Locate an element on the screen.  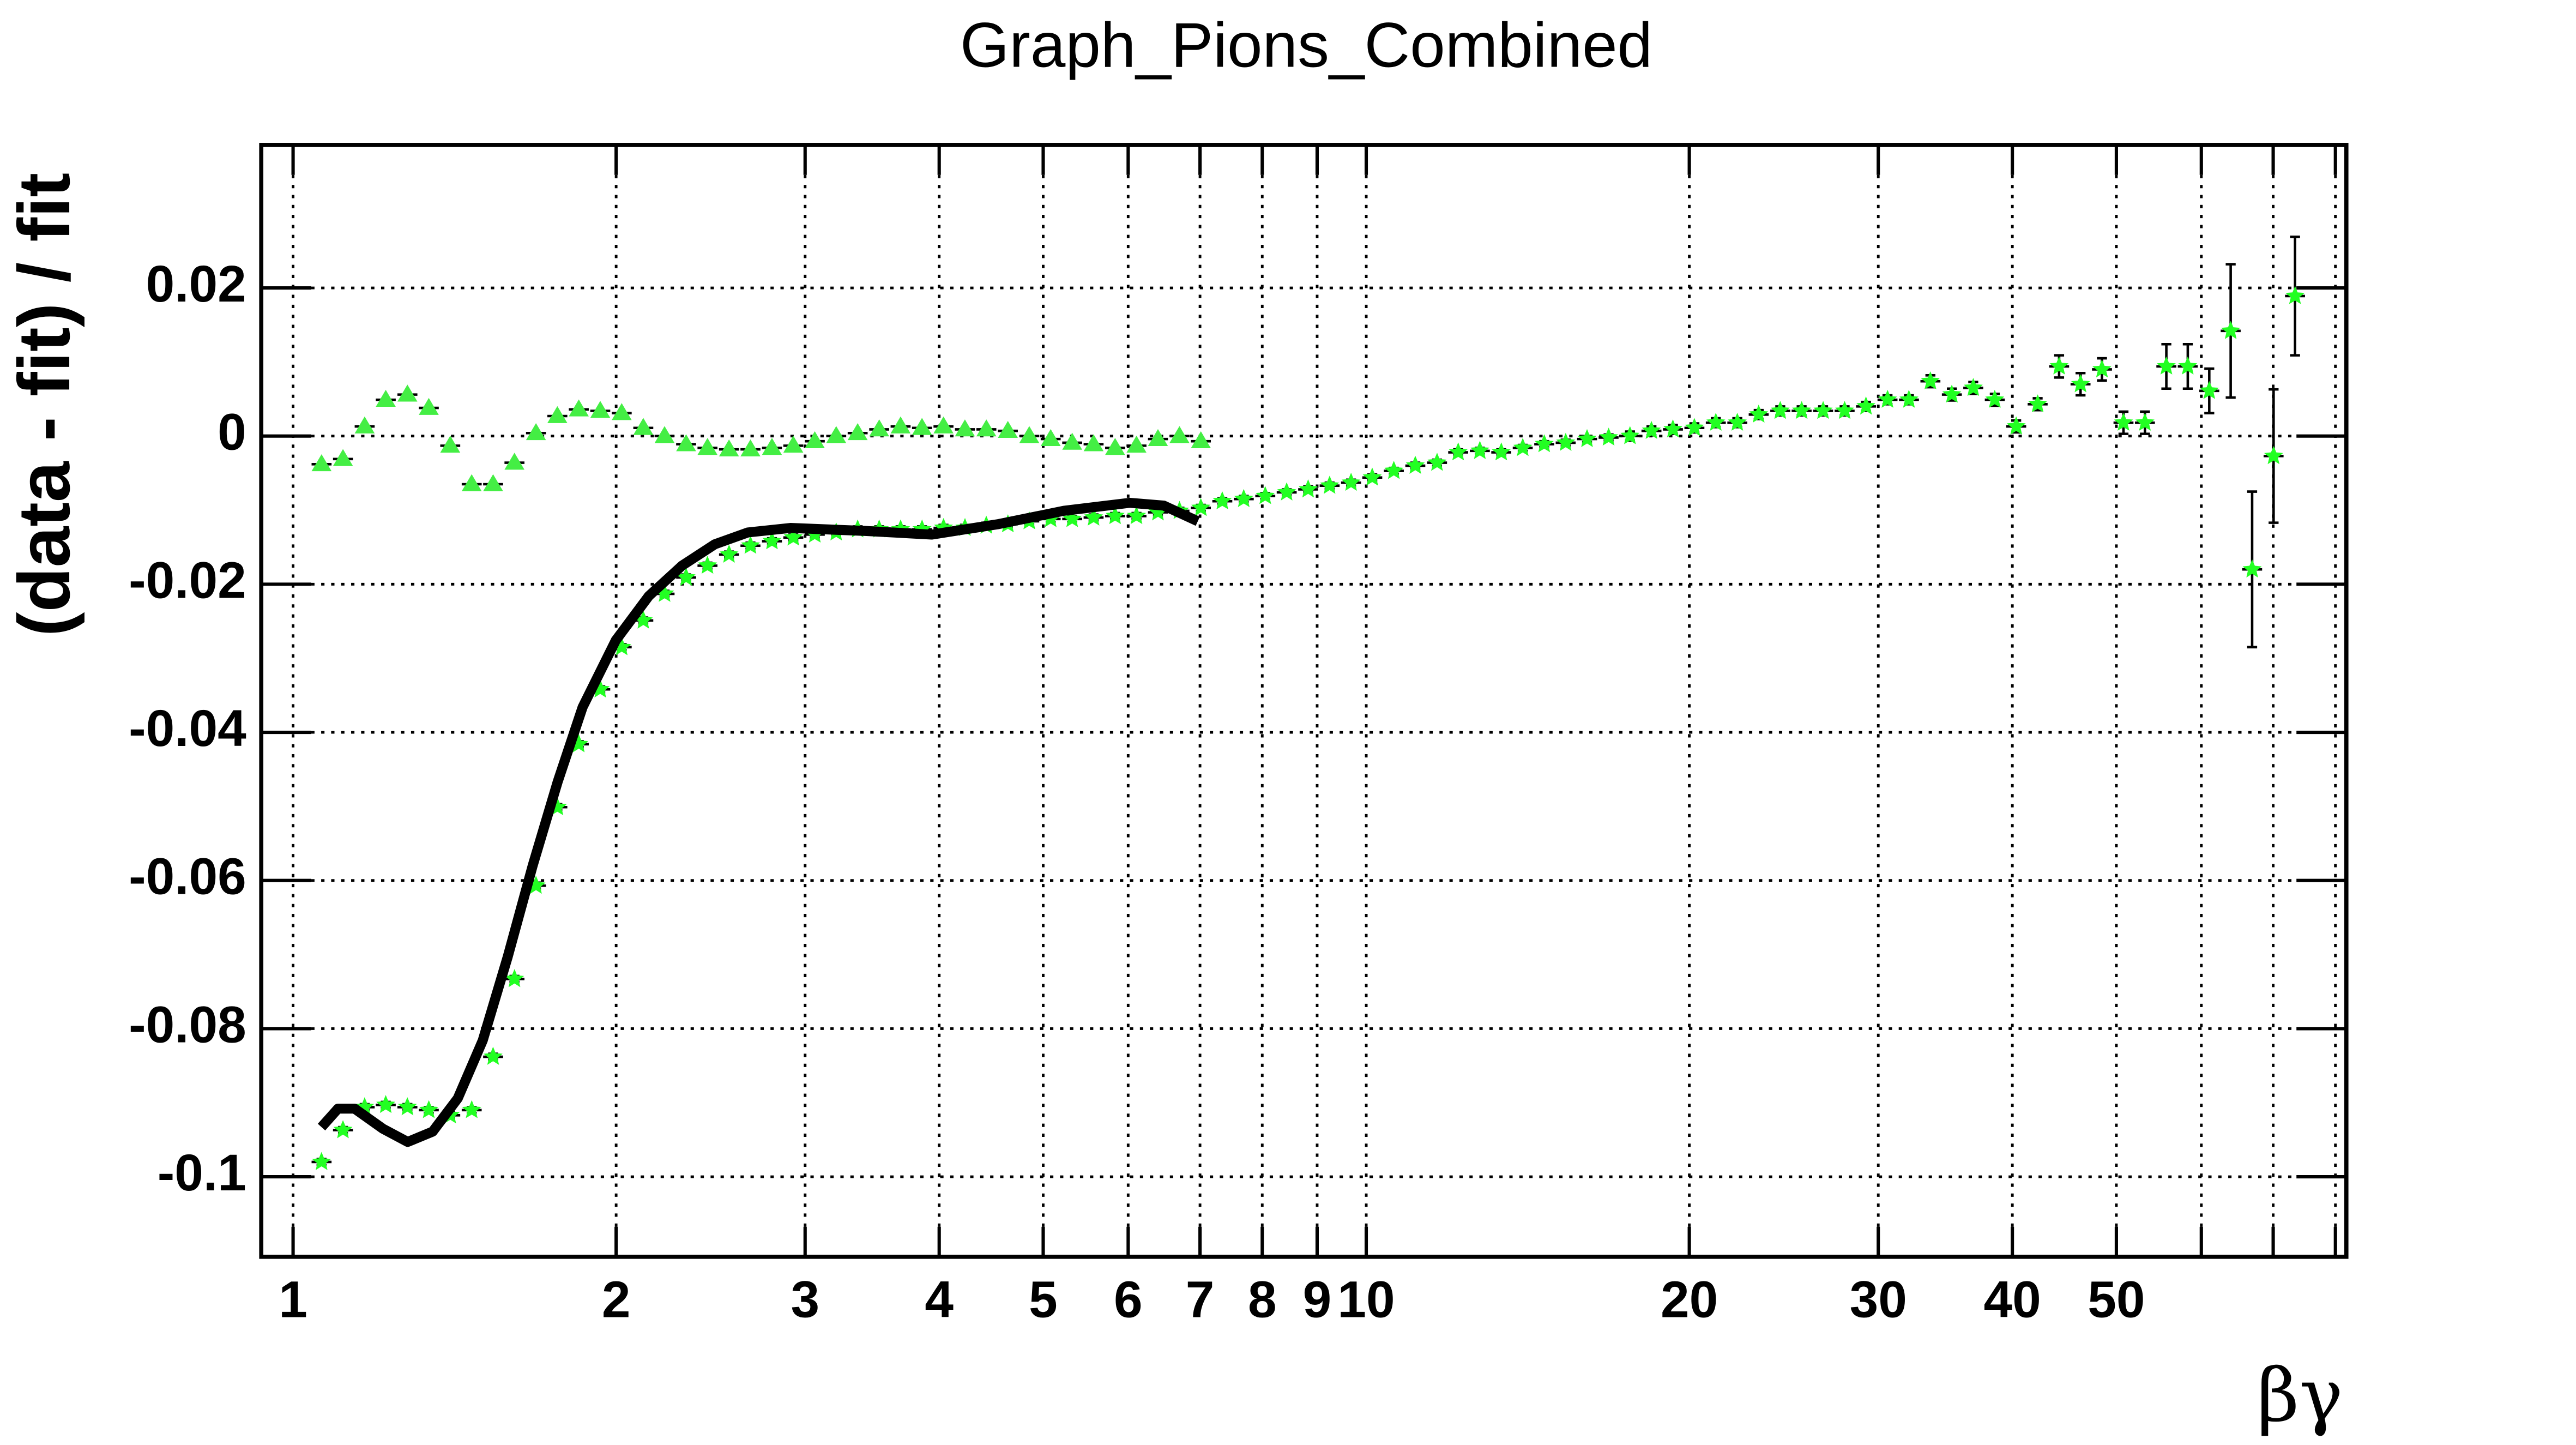
x-tick-label: 2 is located at coordinates (616, 1299).